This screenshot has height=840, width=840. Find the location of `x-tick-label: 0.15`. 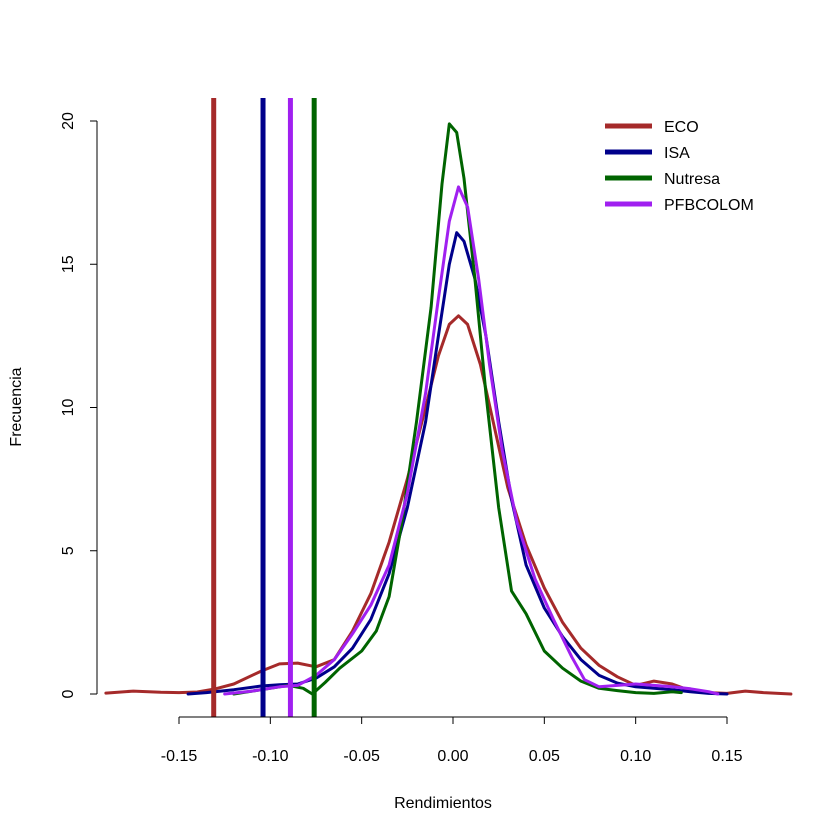

x-tick-label: 0.15 is located at coordinates (726, 756).